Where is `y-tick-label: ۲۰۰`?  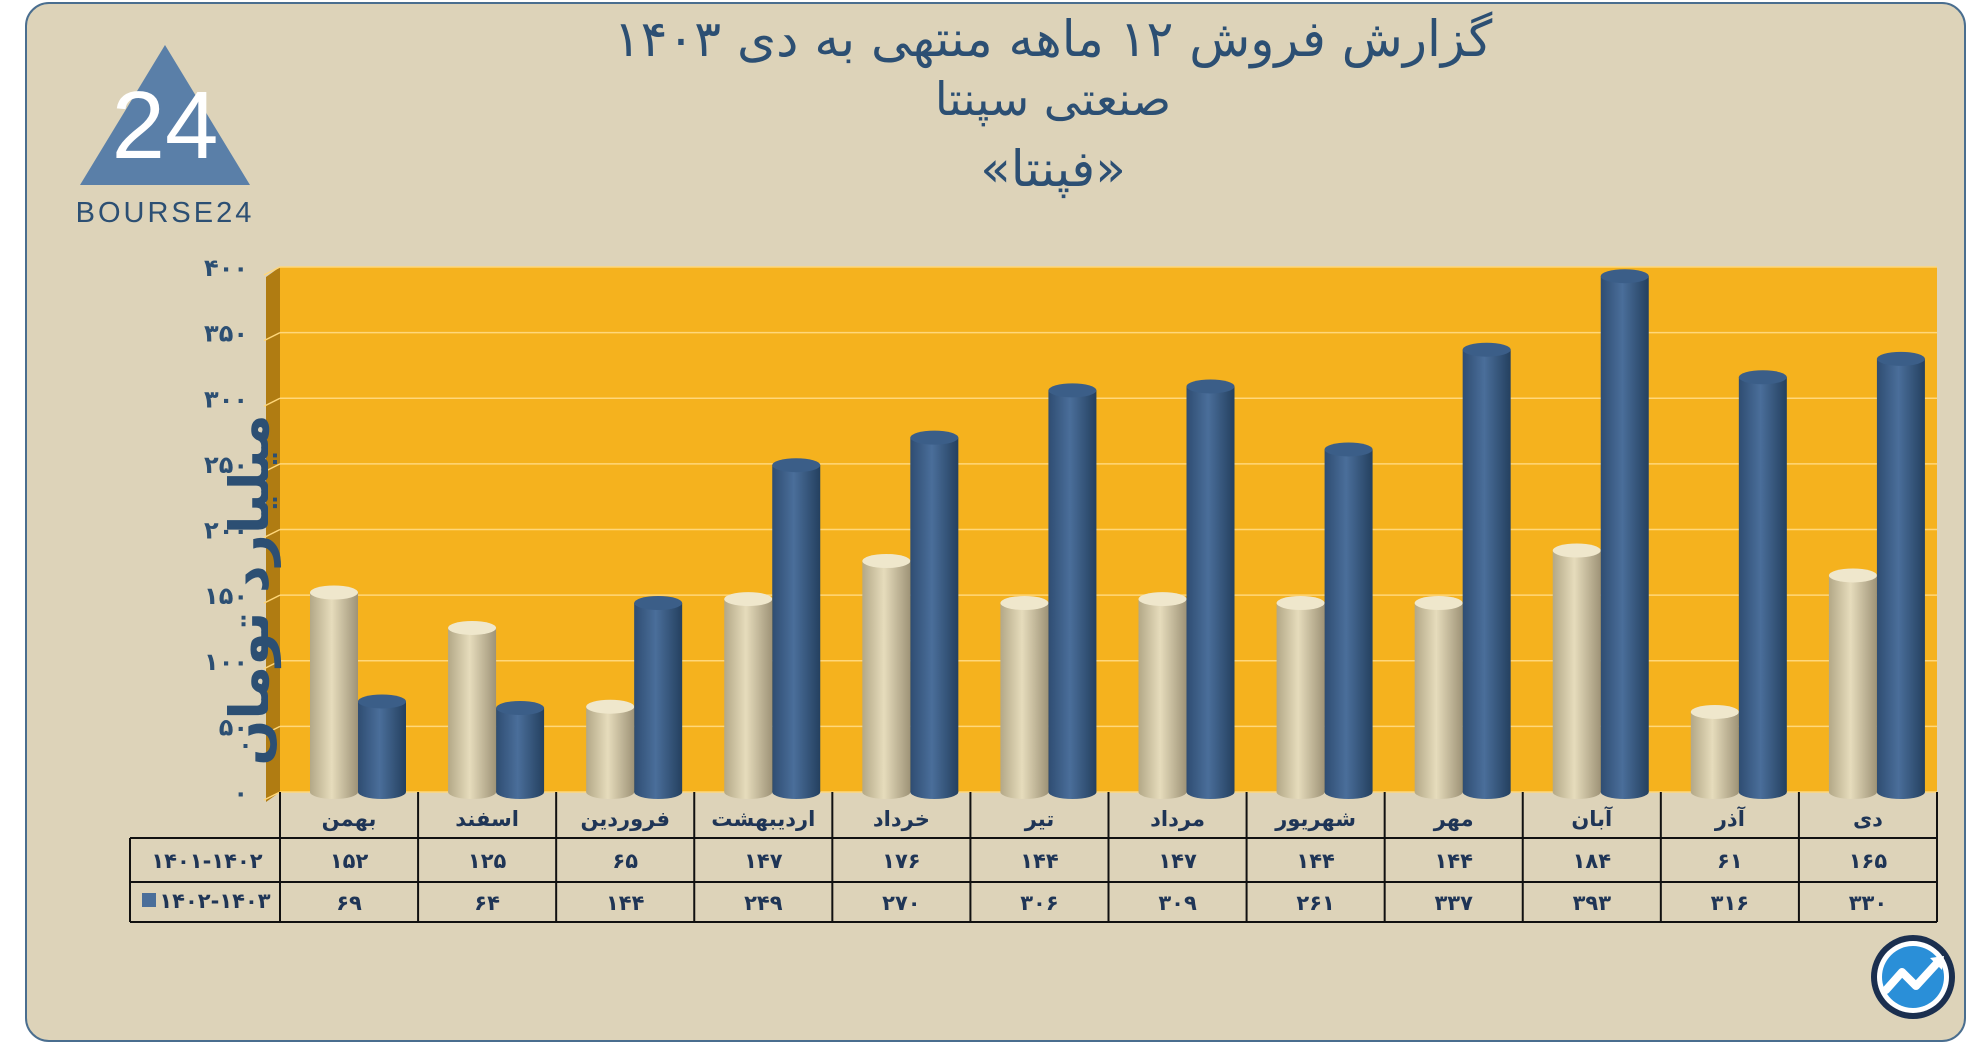
y-tick-label: ۲۰۰ is located at coordinates (226, 531).